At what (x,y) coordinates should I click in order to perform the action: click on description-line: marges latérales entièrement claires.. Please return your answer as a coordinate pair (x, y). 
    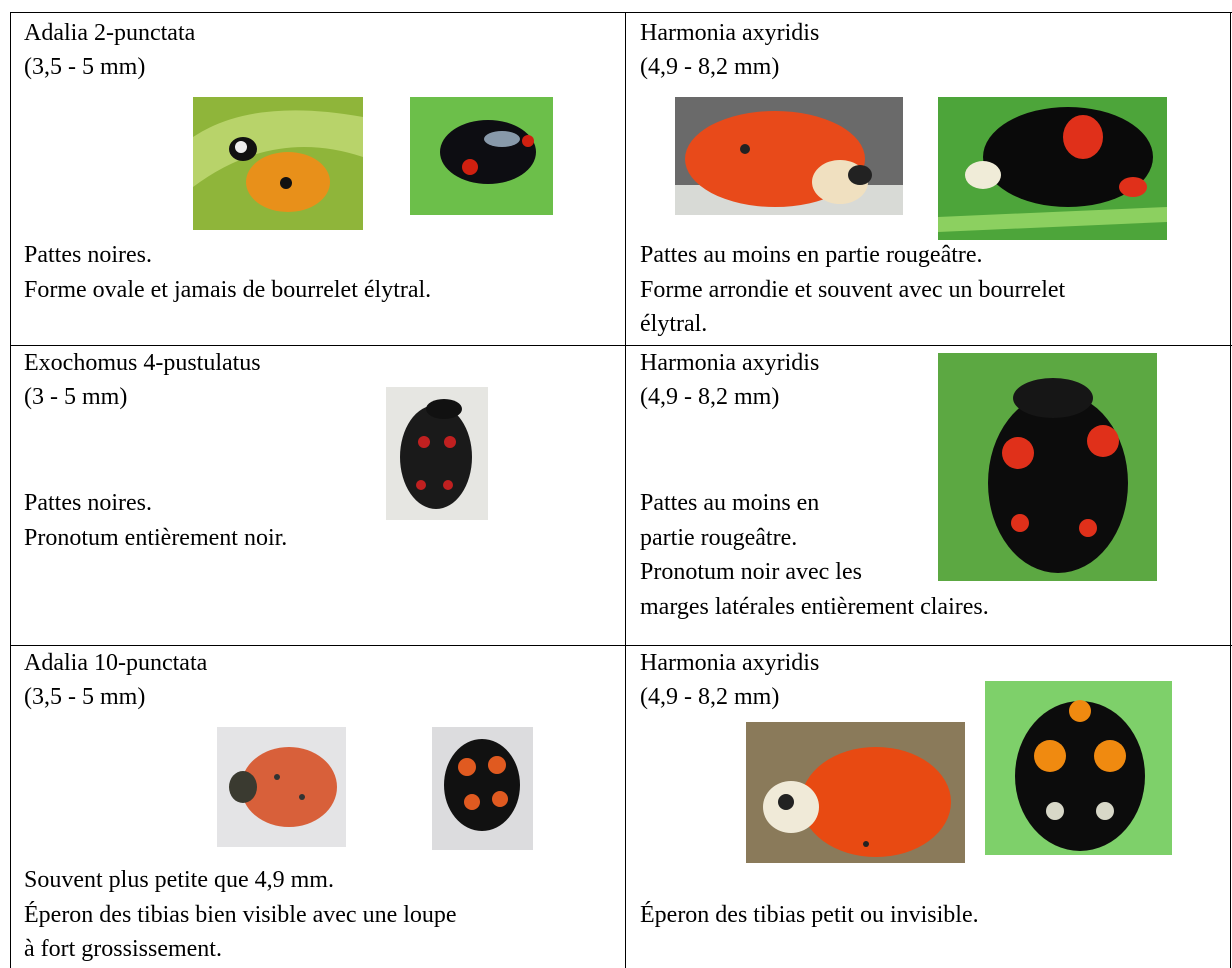
    Looking at the image, I should click on (814, 606).